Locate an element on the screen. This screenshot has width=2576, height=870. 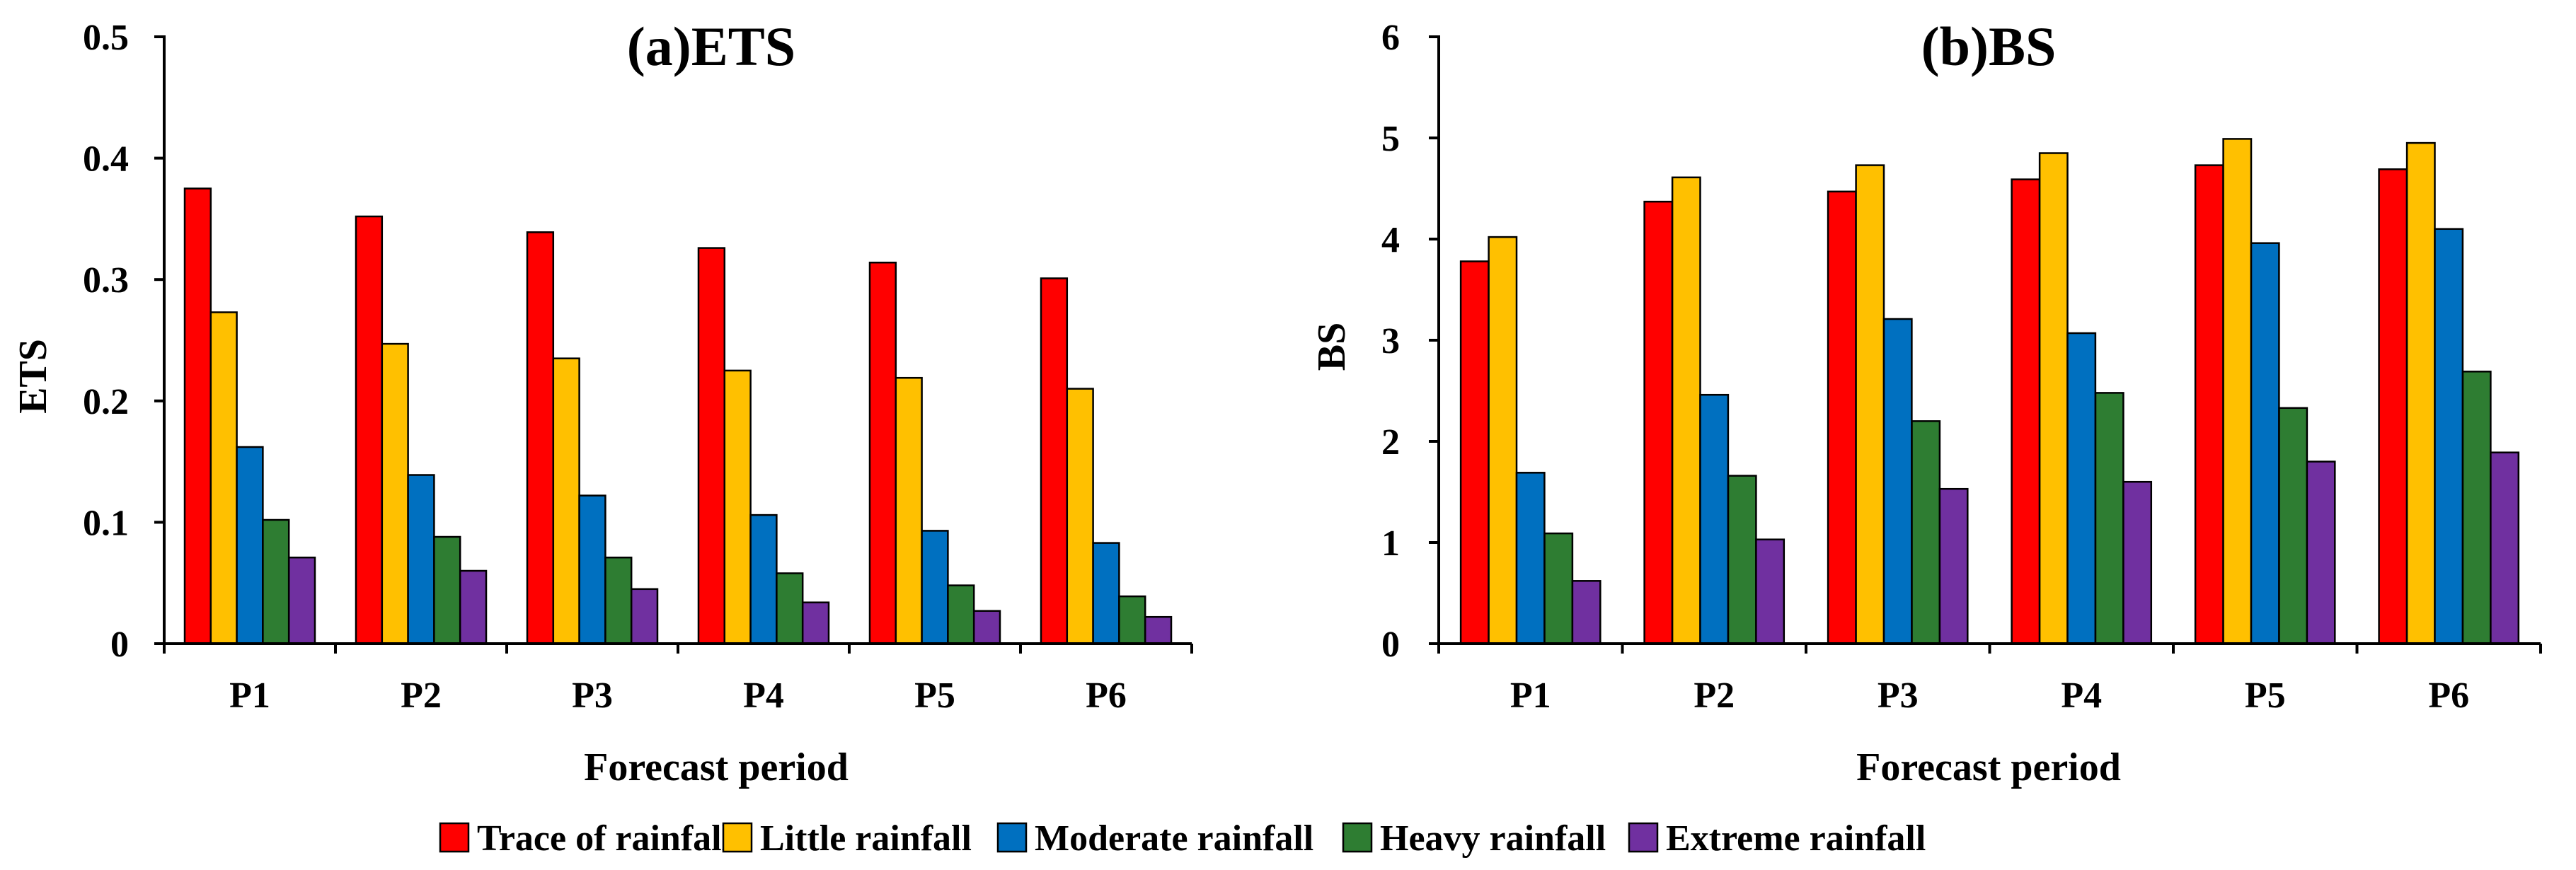
ets-x-axis-label: Forecast period is located at coordinates (717, 767).